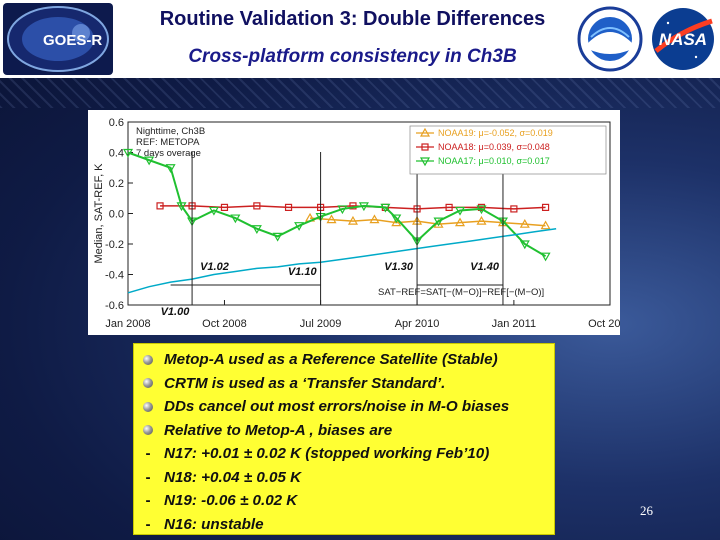 The height and width of the screenshot is (540, 720). What do you see at coordinates (417, 324) in the screenshot?
I see `x-tick-label: Apr 2010` at bounding box center [417, 324].